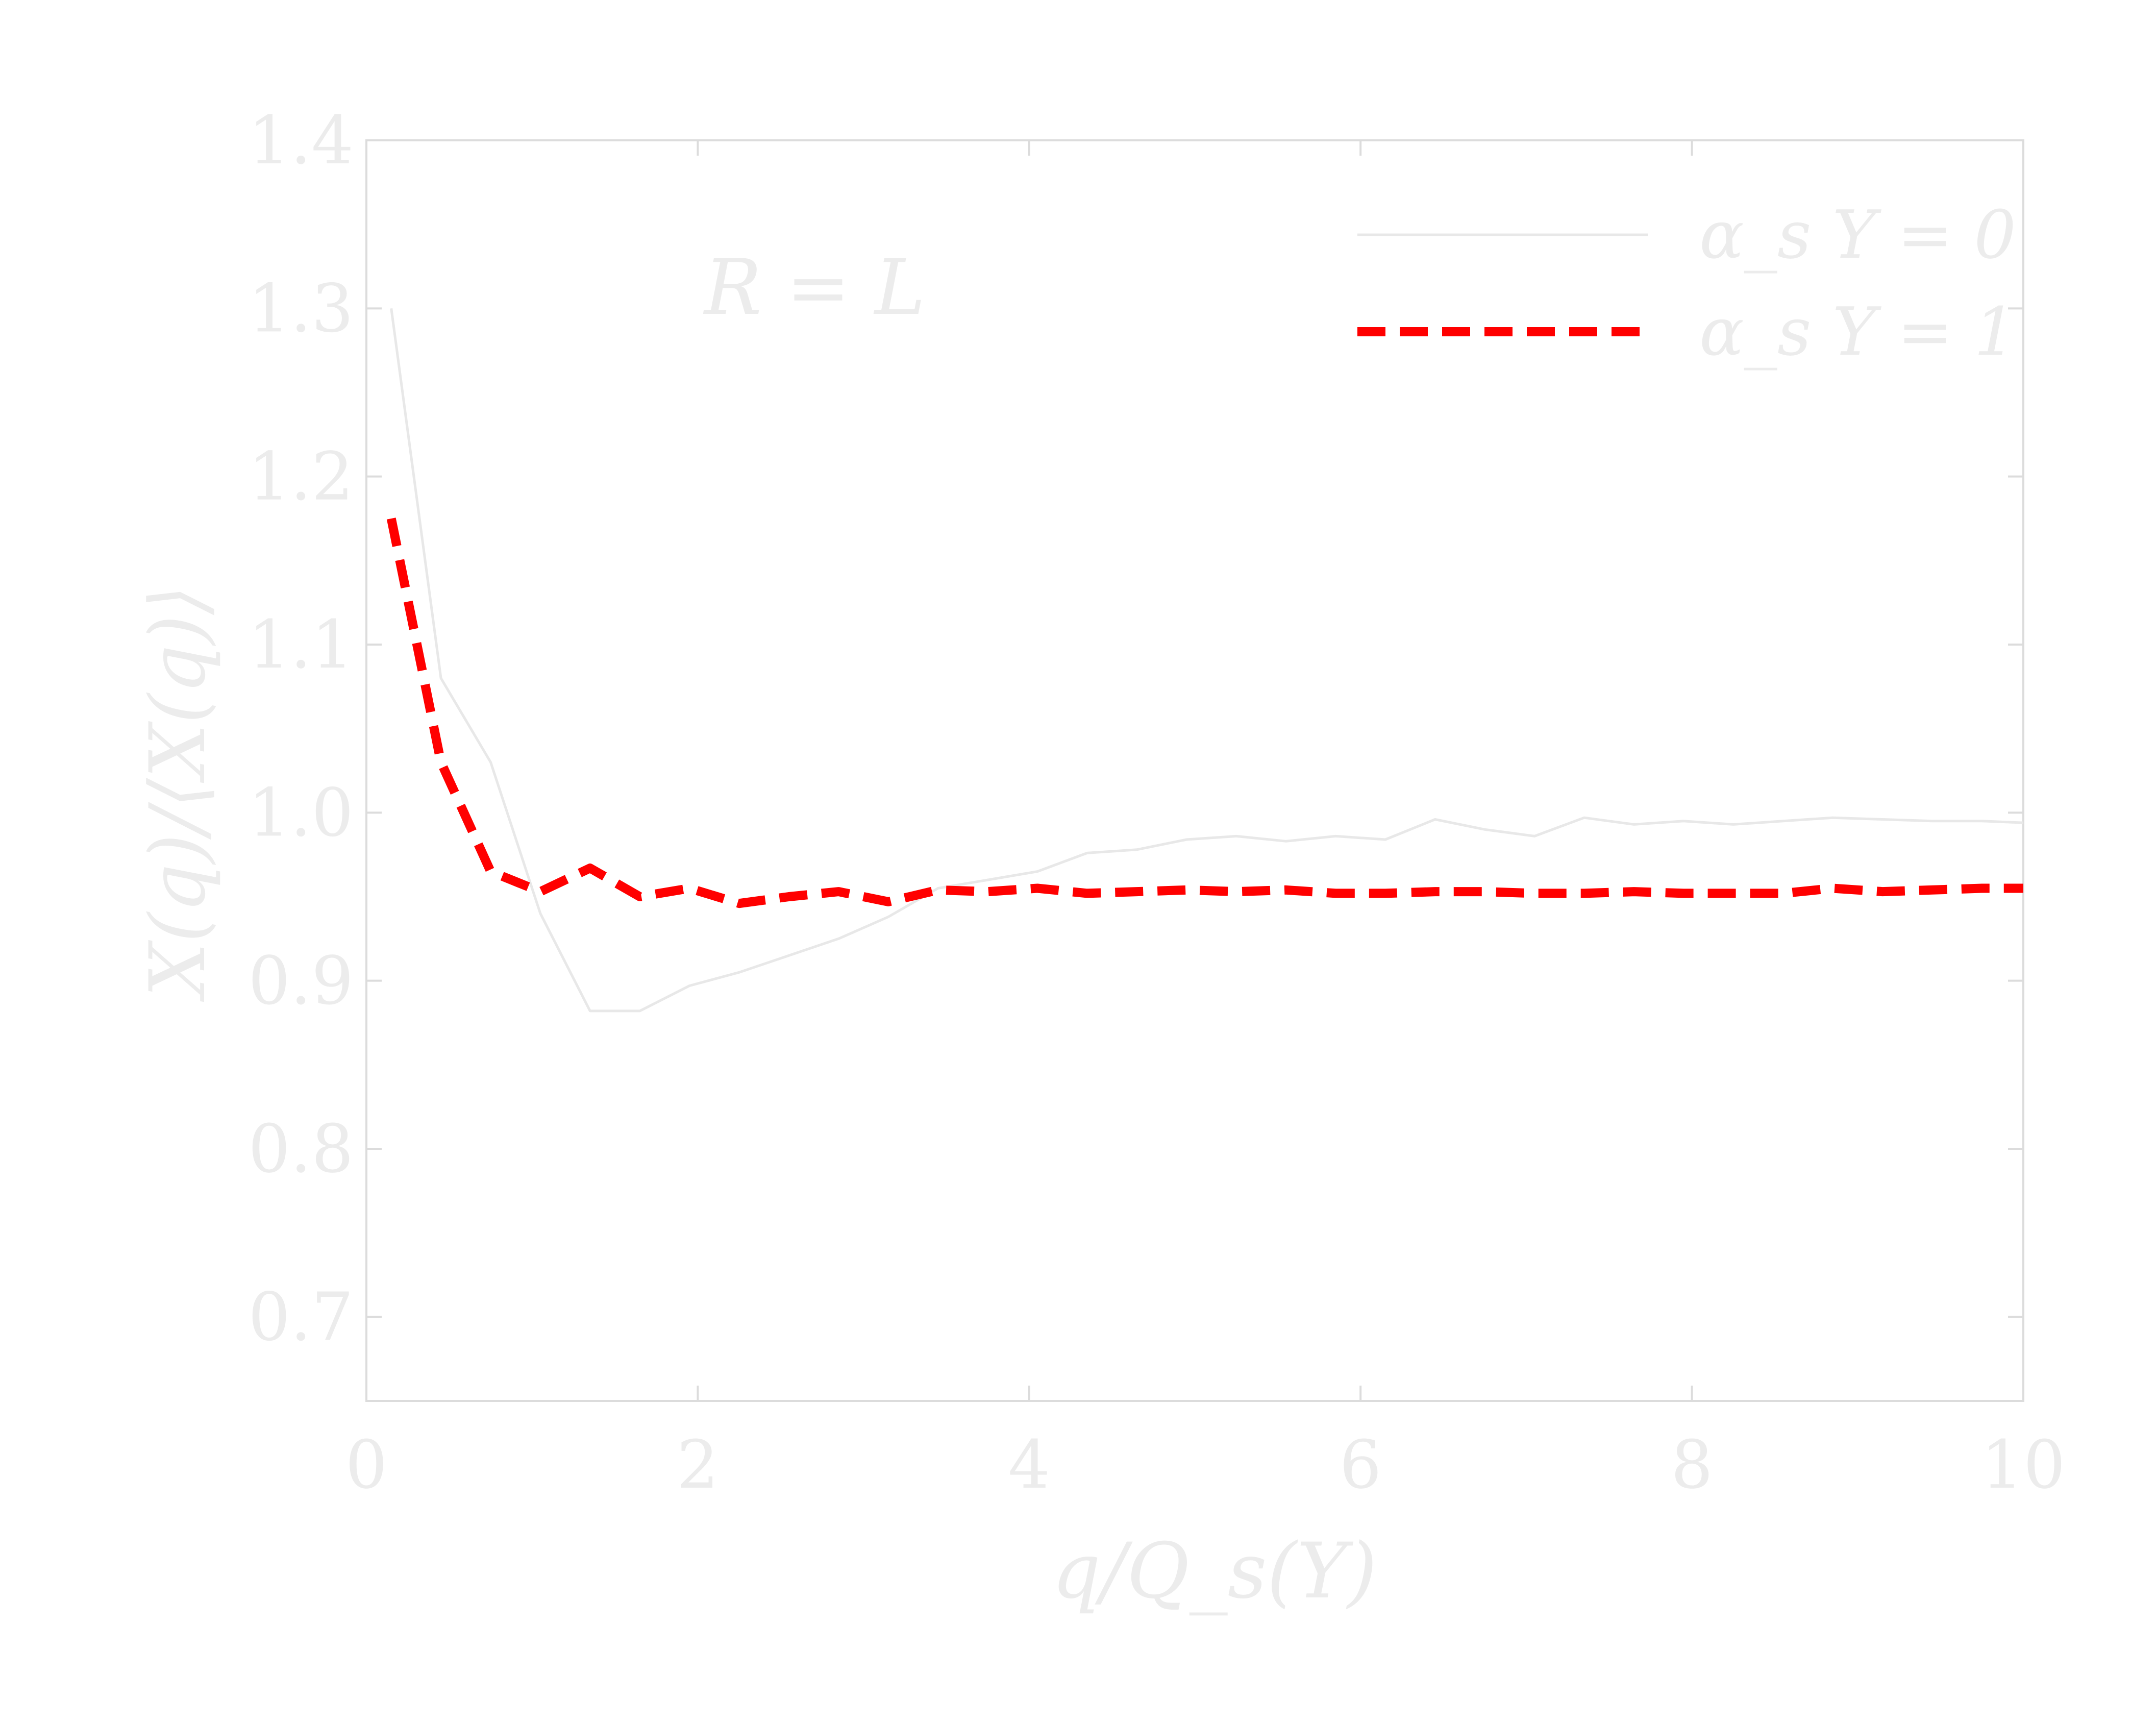 Image resolution: width=2156 pixels, height=1725 pixels. I want to click on y-tick-label-5: 1.2, so click(301, 476).